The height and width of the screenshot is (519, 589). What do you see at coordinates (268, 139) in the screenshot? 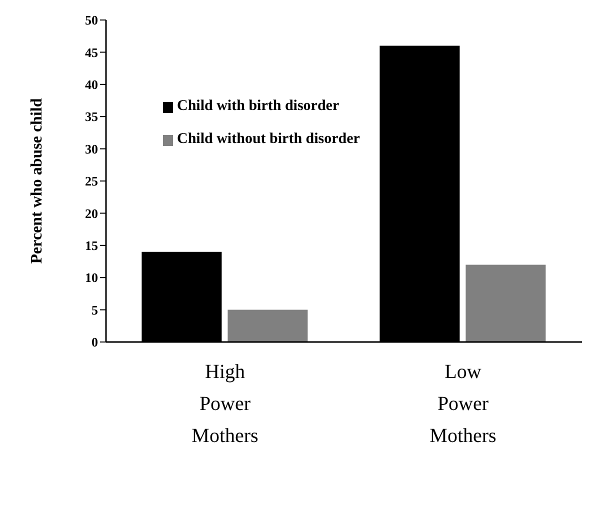
I see `legend-label: Child without birth disorder` at bounding box center [268, 139].